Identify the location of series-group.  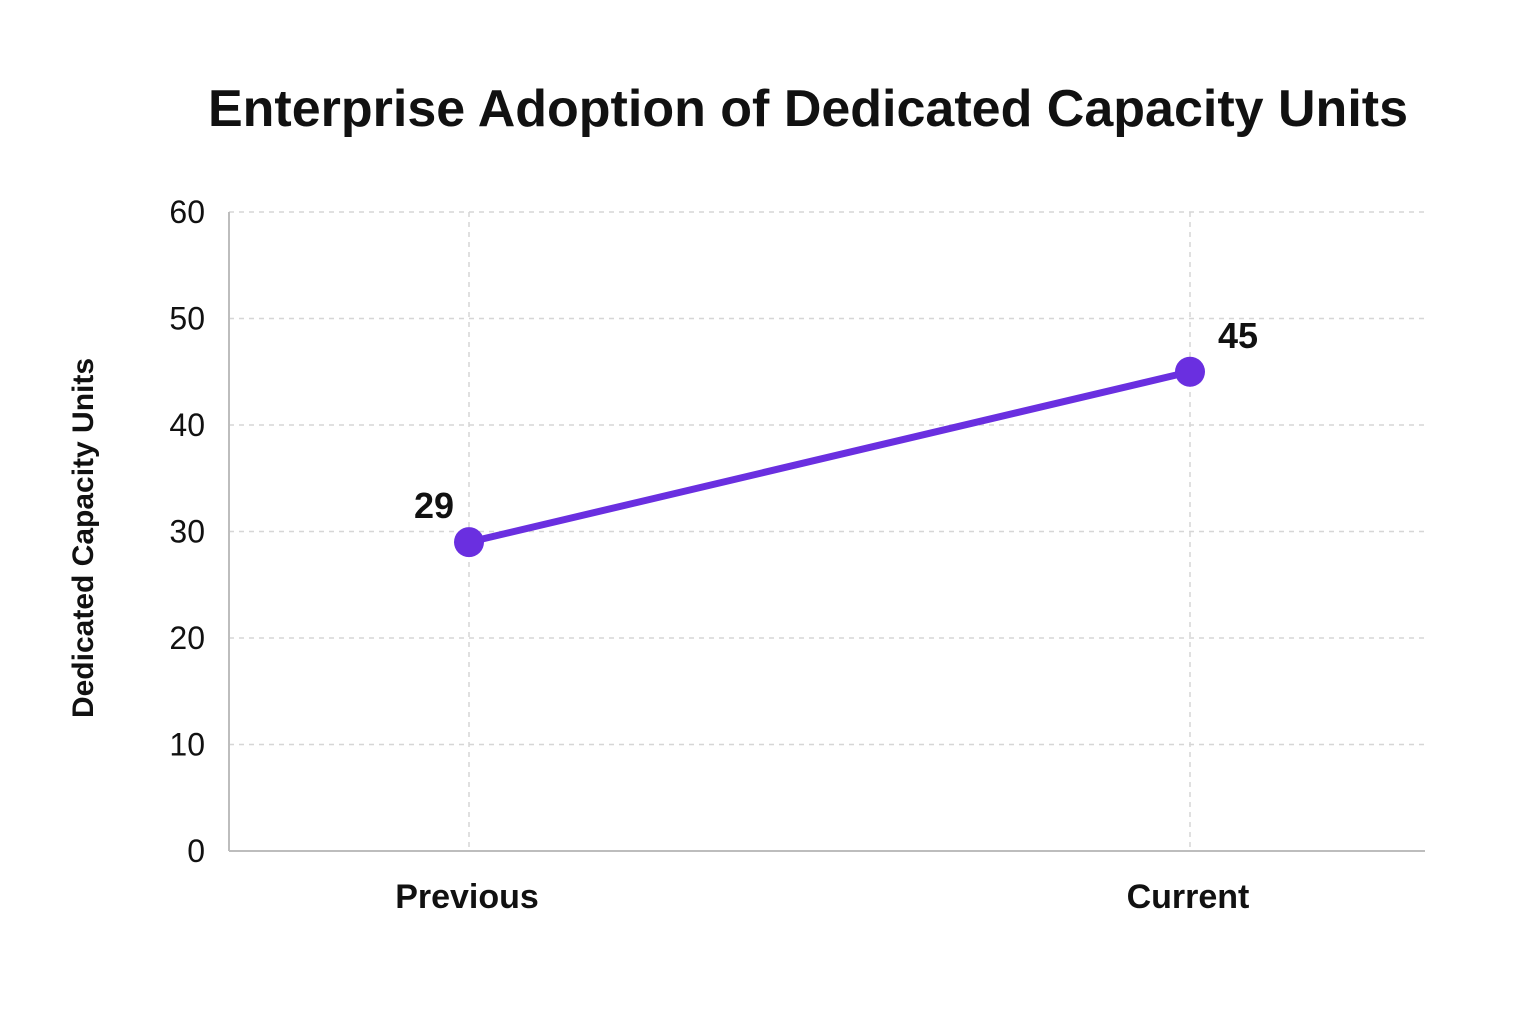
(829, 457).